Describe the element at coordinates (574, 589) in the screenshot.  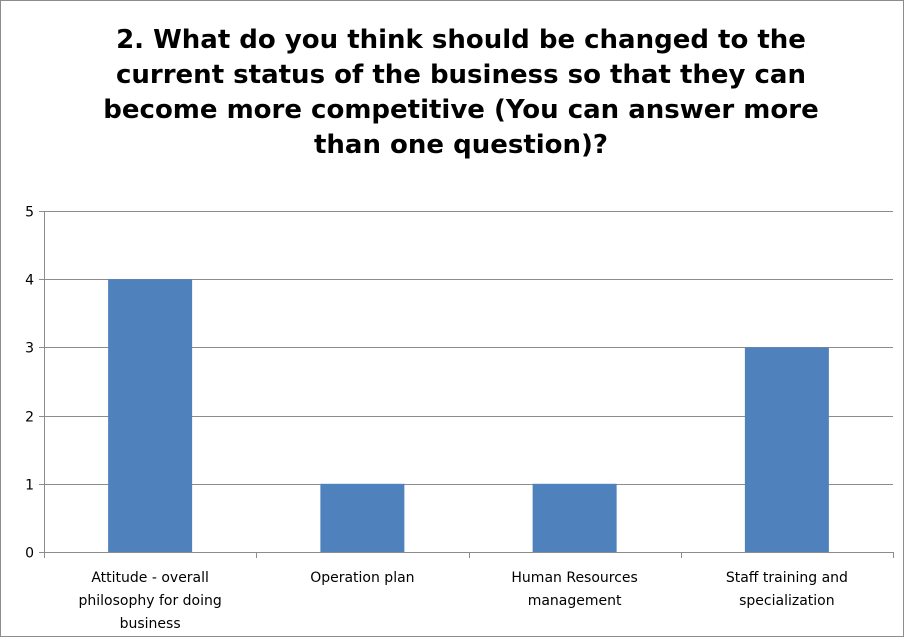
I see `x-category-label: Human Resources management` at that location.